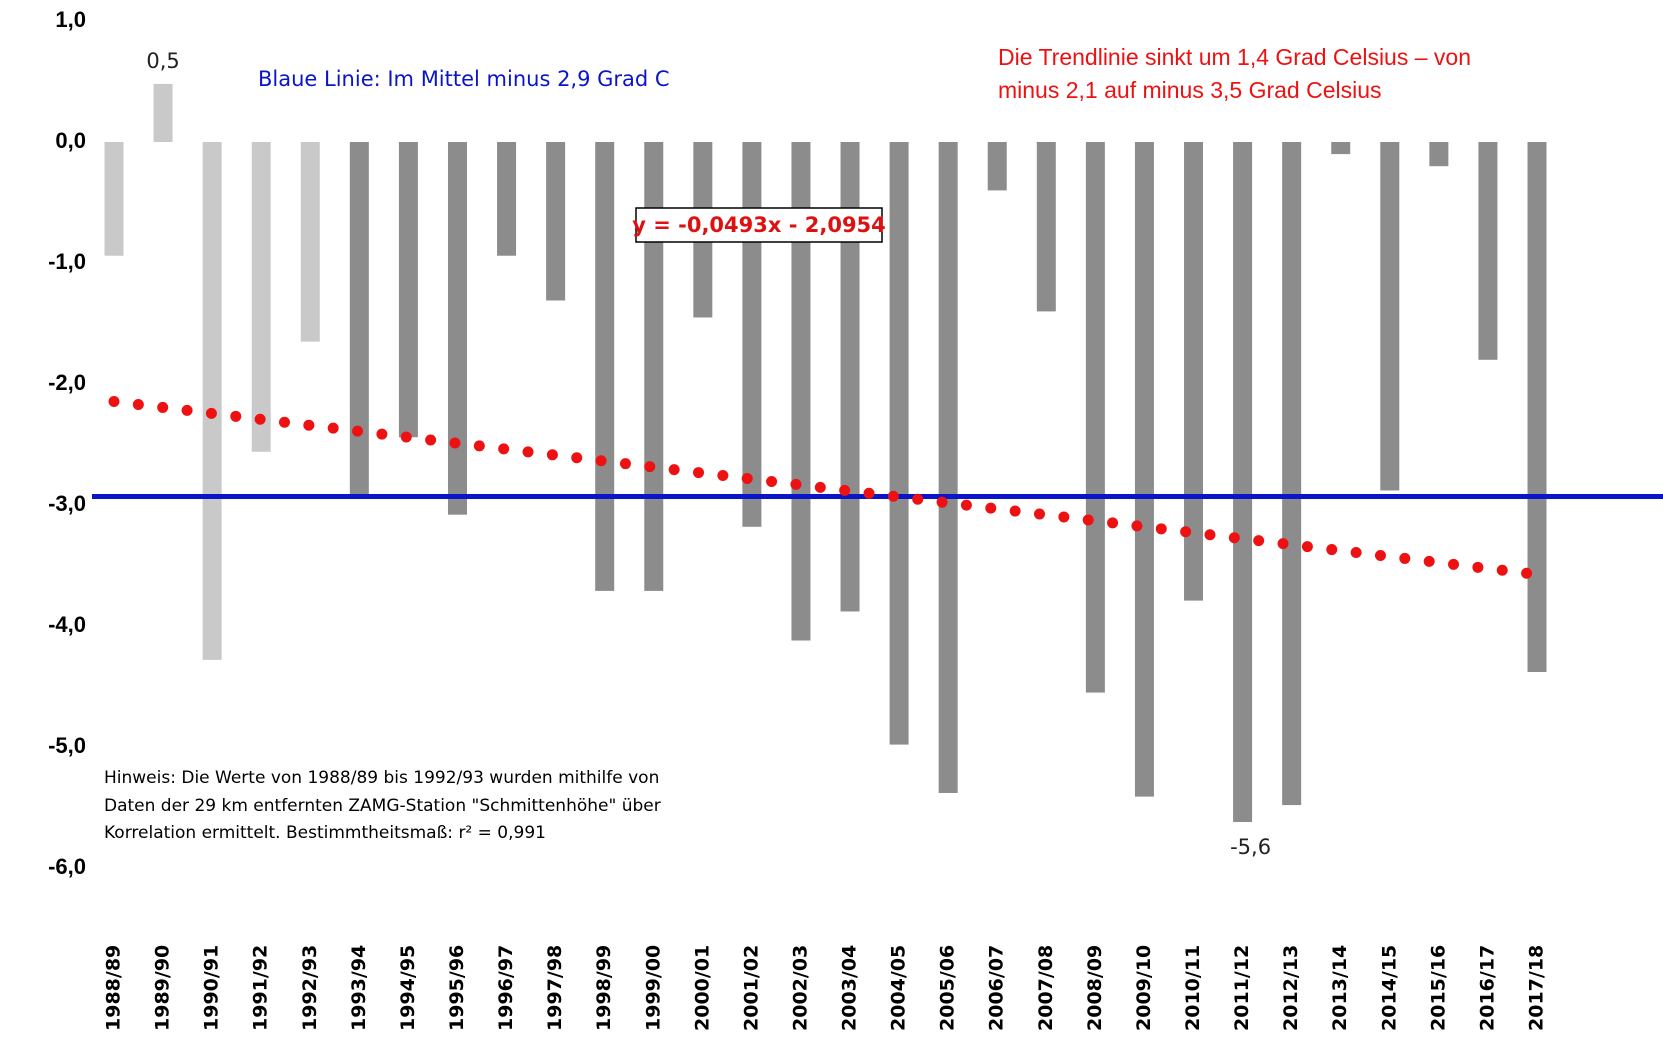 The height and width of the screenshot is (1037, 1663). Describe the element at coordinates (70, 19) in the screenshot. I see `y-tick-label: 1,0` at that location.